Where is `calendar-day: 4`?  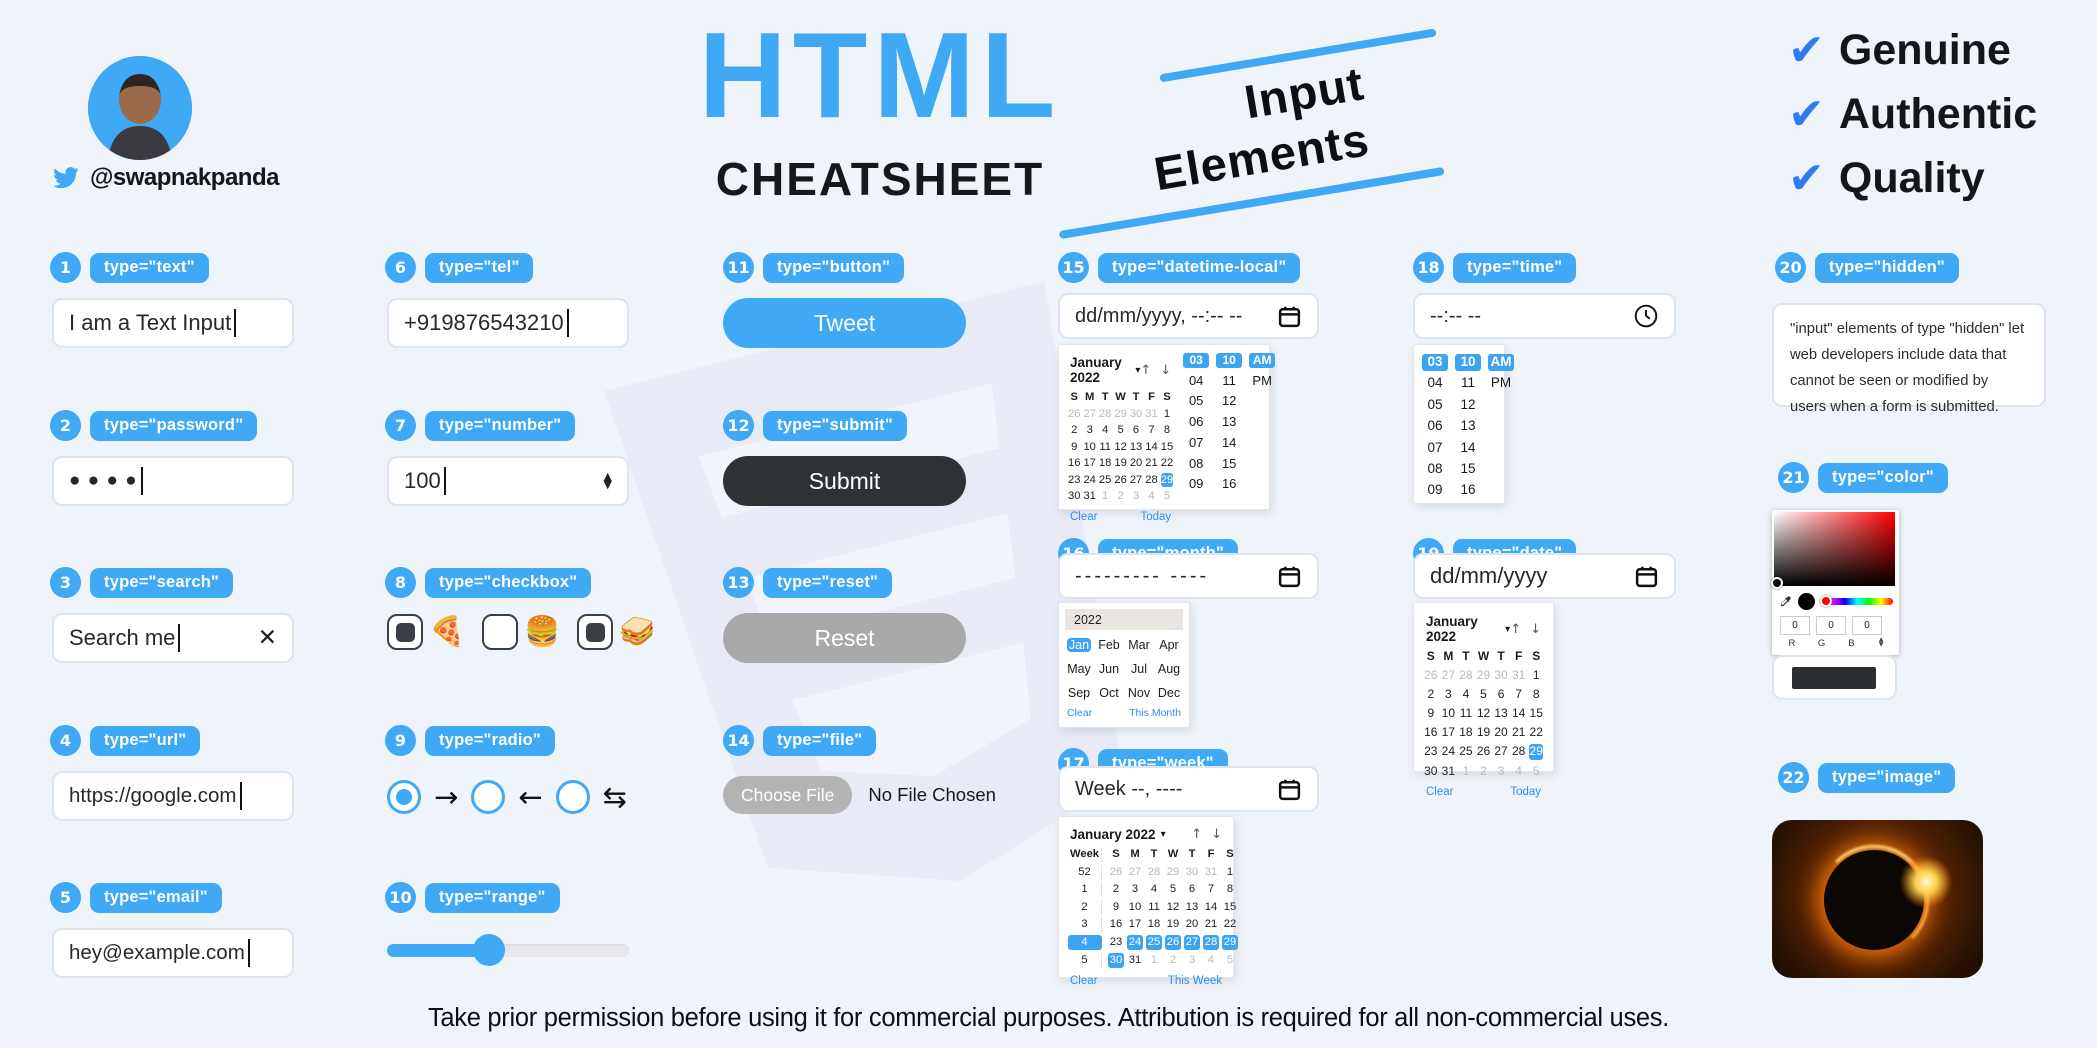 calendar-day: 4 is located at coordinates (1151, 496).